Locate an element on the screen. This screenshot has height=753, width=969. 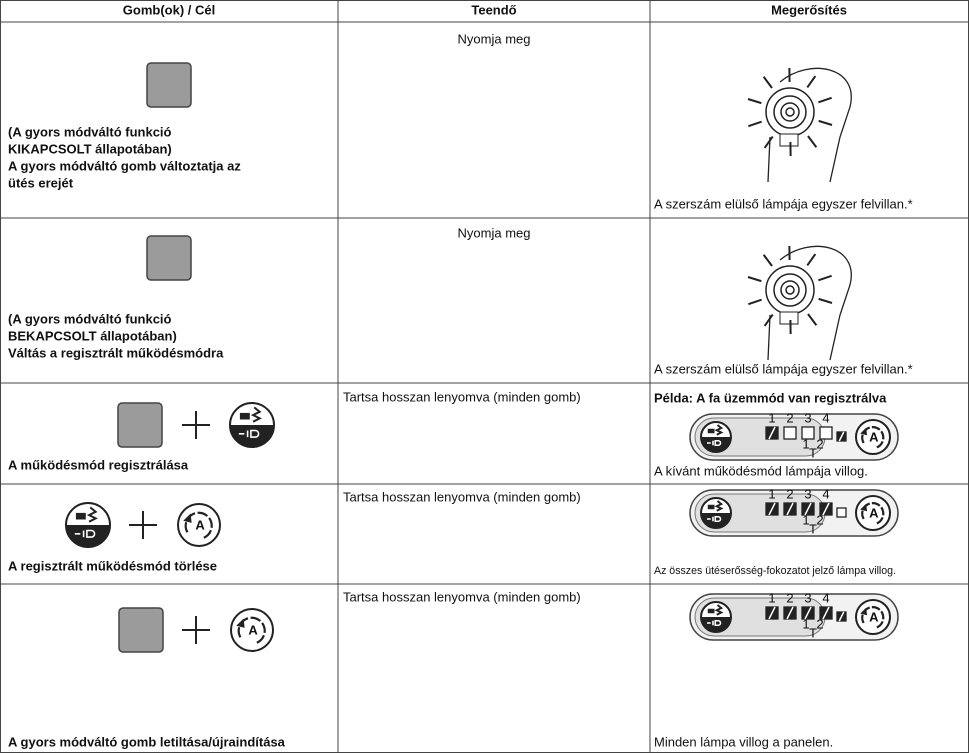
level-number: 4 is located at coordinates (825, 417).